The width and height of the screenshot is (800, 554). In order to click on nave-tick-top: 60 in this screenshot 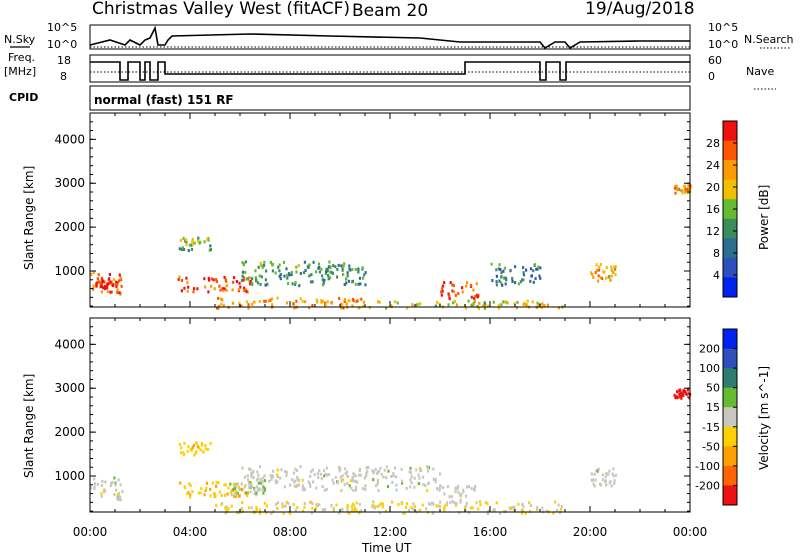, I will do `click(715, 60)`.